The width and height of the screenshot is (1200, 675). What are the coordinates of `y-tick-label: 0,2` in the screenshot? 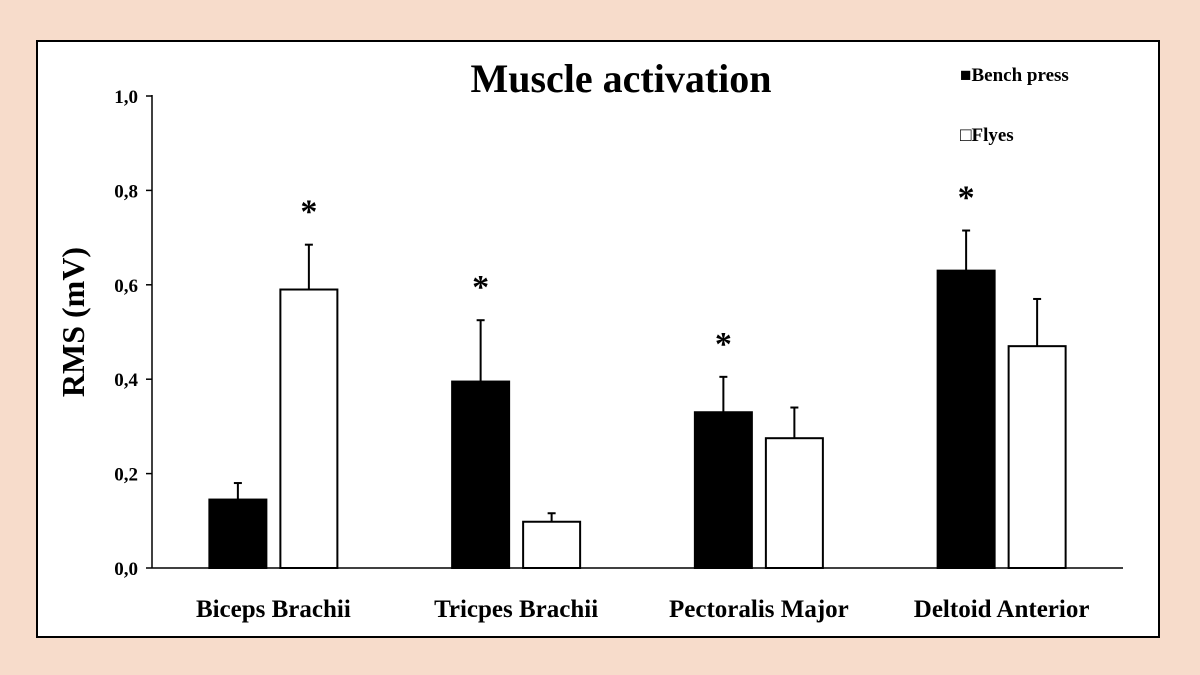 It's located at (126, 475).